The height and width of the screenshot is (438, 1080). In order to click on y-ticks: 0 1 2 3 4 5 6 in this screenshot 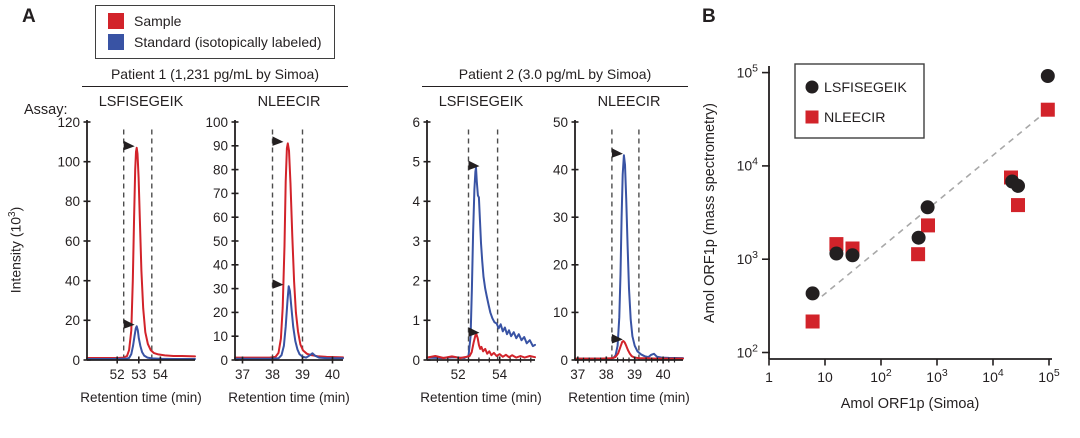, I will do `click(421, 241)`.